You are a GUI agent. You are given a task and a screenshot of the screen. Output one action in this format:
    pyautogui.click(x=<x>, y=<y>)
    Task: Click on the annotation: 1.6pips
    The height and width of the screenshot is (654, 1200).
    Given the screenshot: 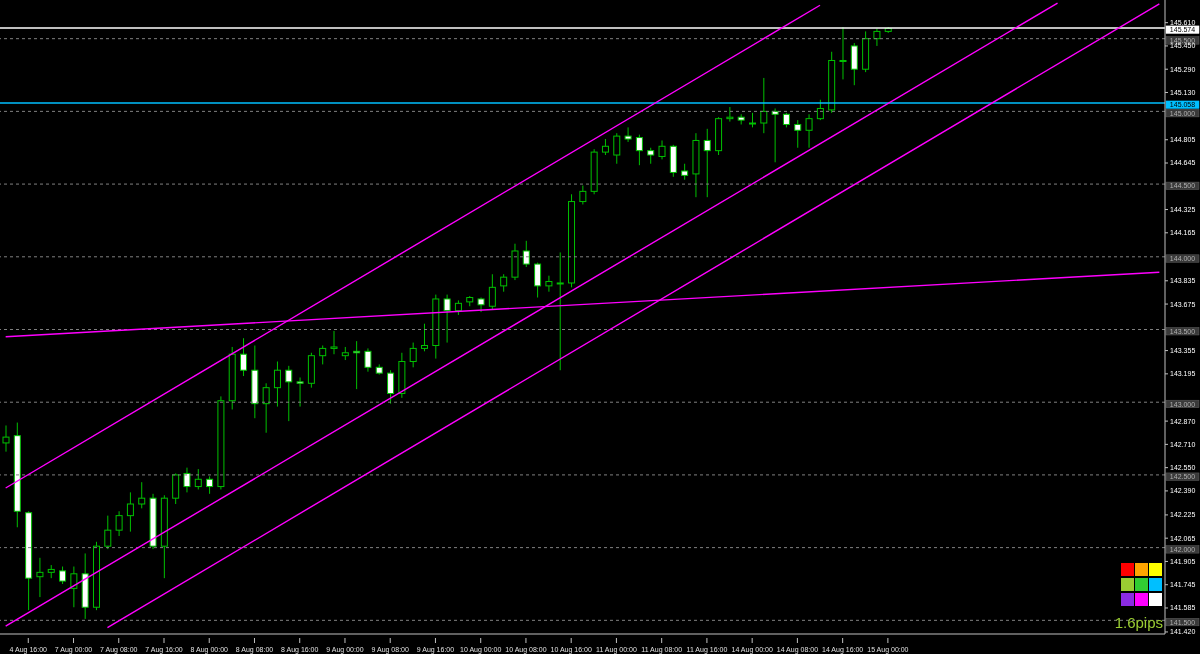 What is the action you would take?
    pyautogui.click(x=1138, y=622)
    